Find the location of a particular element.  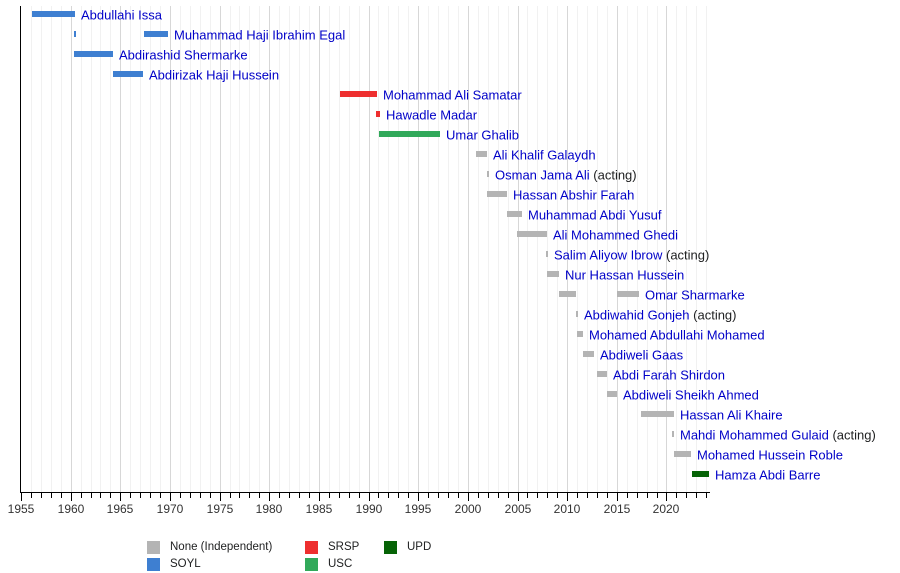

pm-name-text: Hawadle Madar is located at coordinates (432, 114).